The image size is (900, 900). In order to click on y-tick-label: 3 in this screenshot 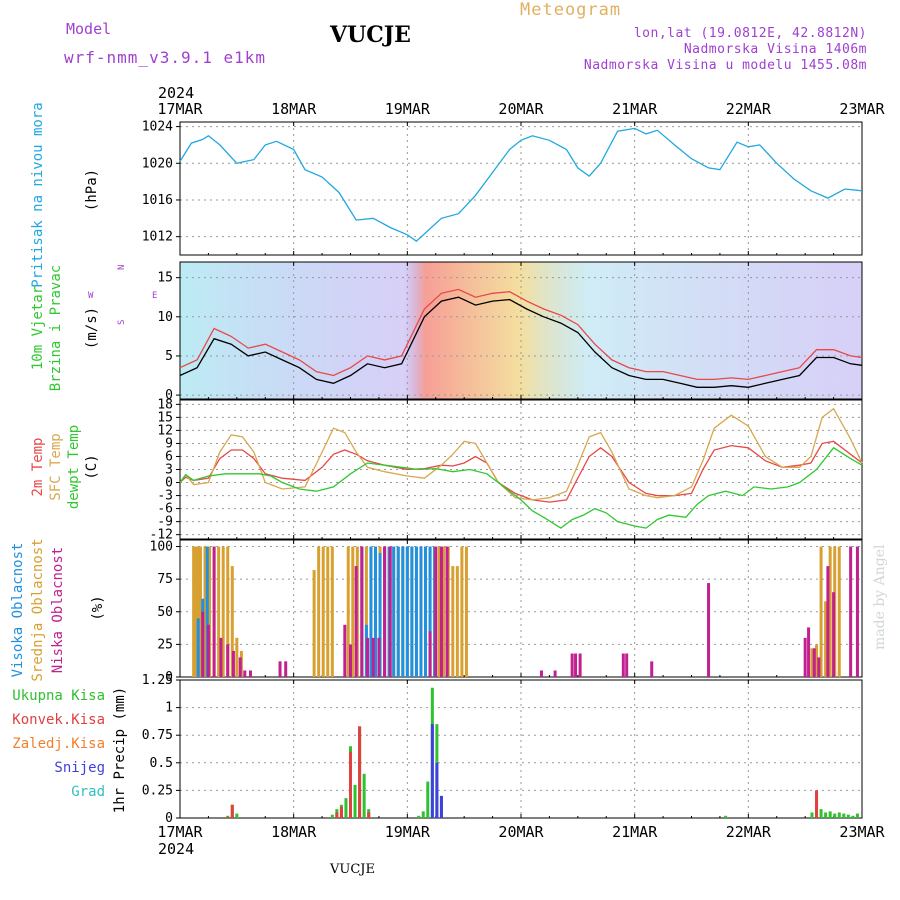, I will do `click(169, 470)`.